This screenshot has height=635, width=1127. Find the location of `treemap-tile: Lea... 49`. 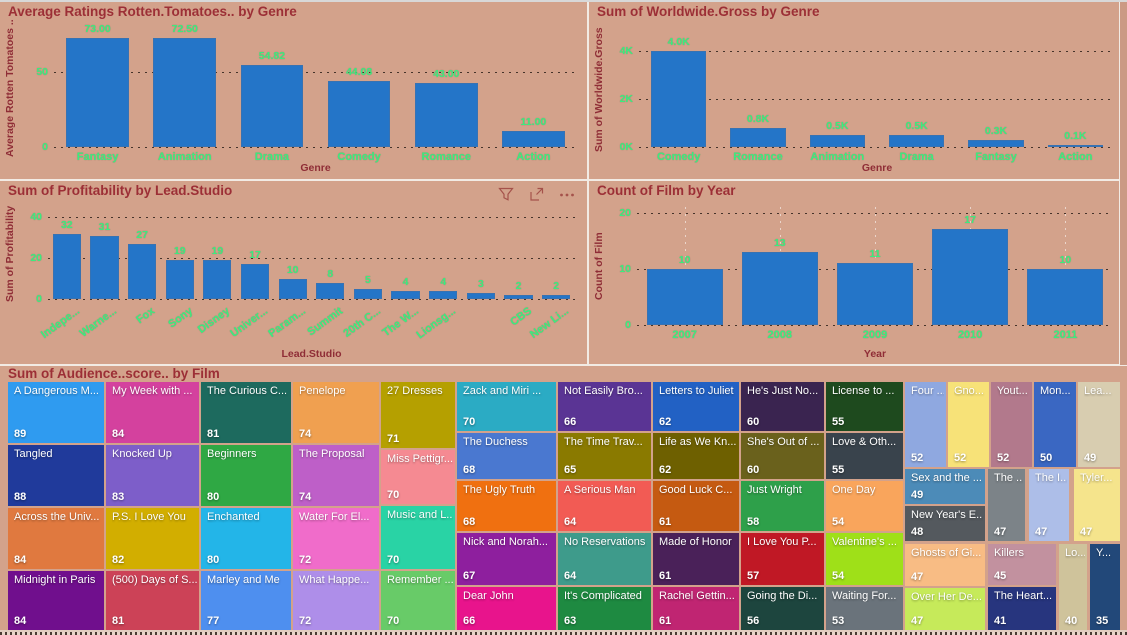

treemap-tile: Lea... 49 is located at coordinates (1099, 424).